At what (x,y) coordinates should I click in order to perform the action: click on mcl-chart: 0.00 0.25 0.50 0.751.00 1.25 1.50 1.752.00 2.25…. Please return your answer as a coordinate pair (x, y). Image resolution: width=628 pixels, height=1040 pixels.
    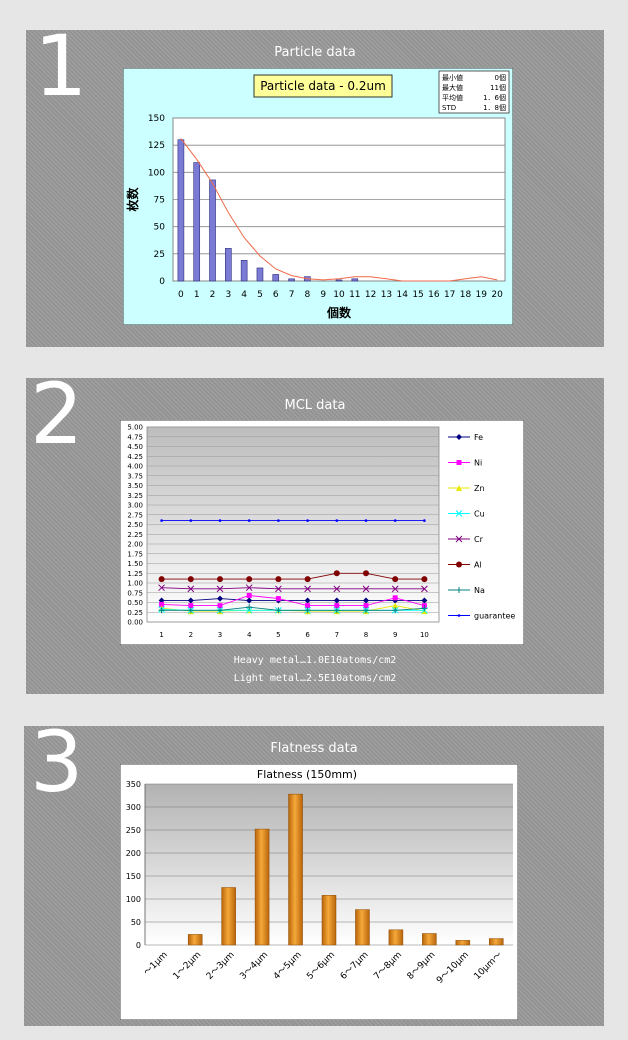
    Looking at the image, I should click on (322, 532).